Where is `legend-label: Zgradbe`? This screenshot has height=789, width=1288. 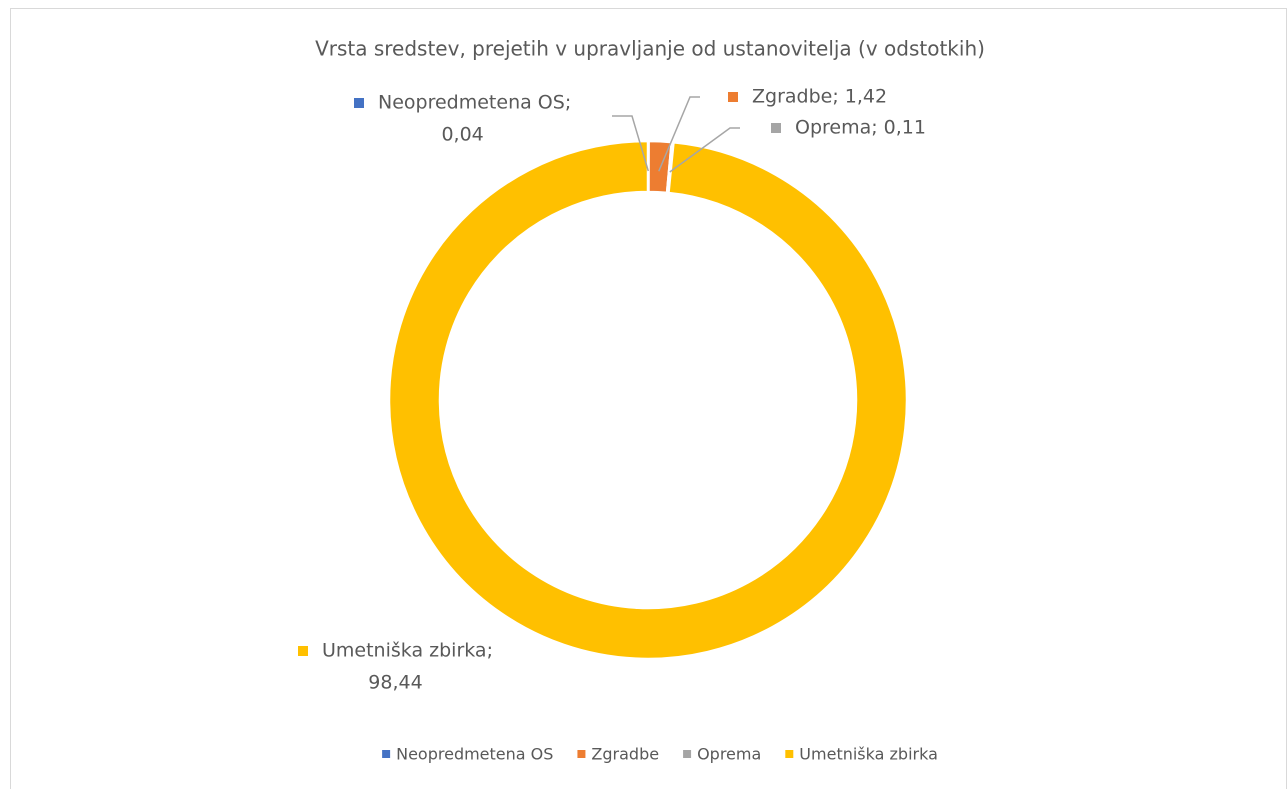 legend-label: Zgradbe is located at coordinates (625, 754).